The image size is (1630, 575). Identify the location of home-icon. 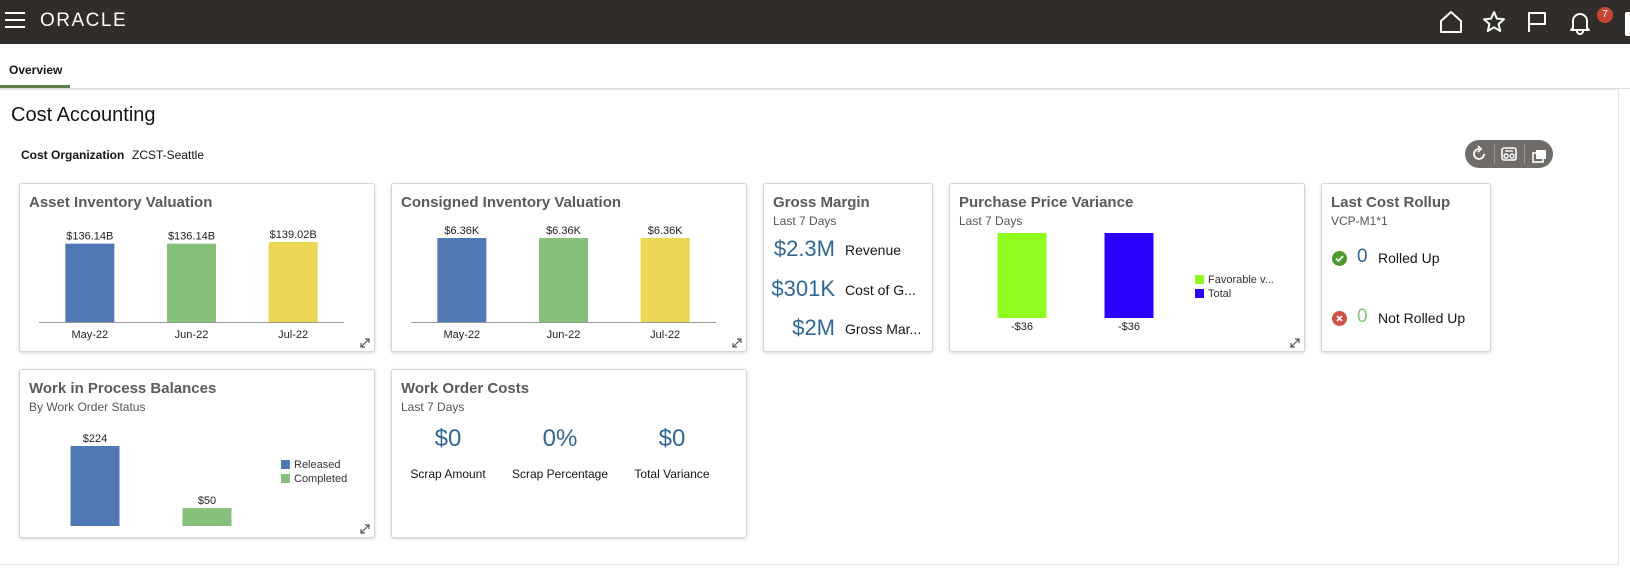
(1451, 22).